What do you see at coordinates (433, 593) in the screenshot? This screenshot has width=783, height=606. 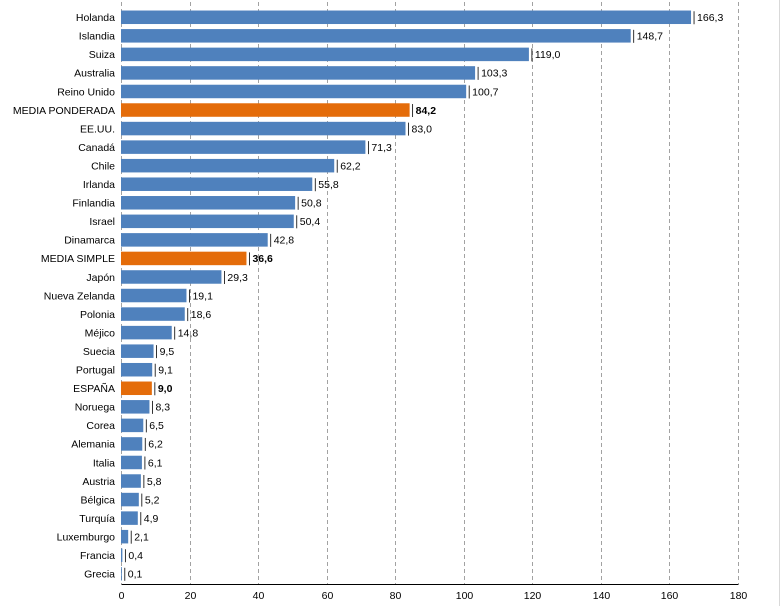 I see `x-axis: 0 20 40 60 80 100 120 140 160 180` at bounding box center [433, 593].